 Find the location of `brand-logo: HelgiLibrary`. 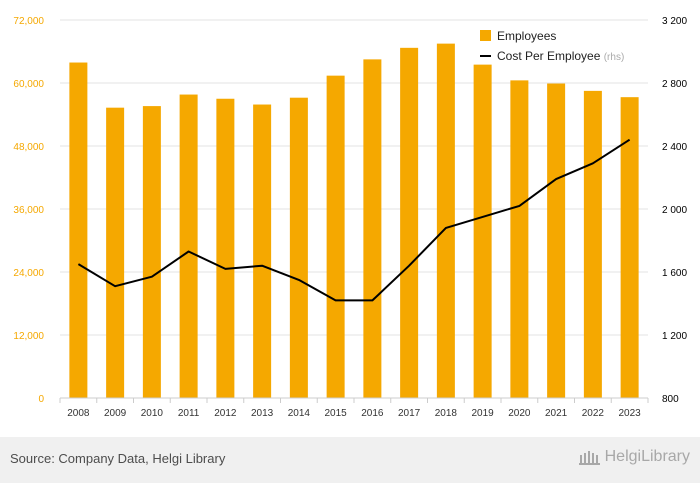

brand-logo: HelgiLibrary is located at coordinates (634, 457).